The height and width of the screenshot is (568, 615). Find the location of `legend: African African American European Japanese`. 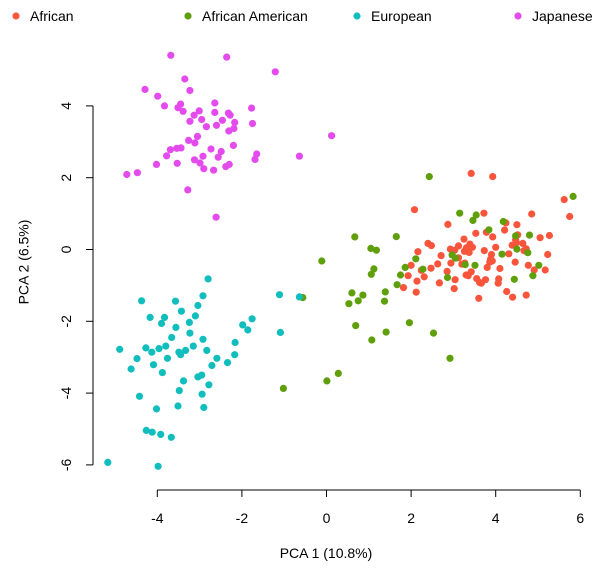

legend: African African American European Japanese is located at coordinates (302, 16).